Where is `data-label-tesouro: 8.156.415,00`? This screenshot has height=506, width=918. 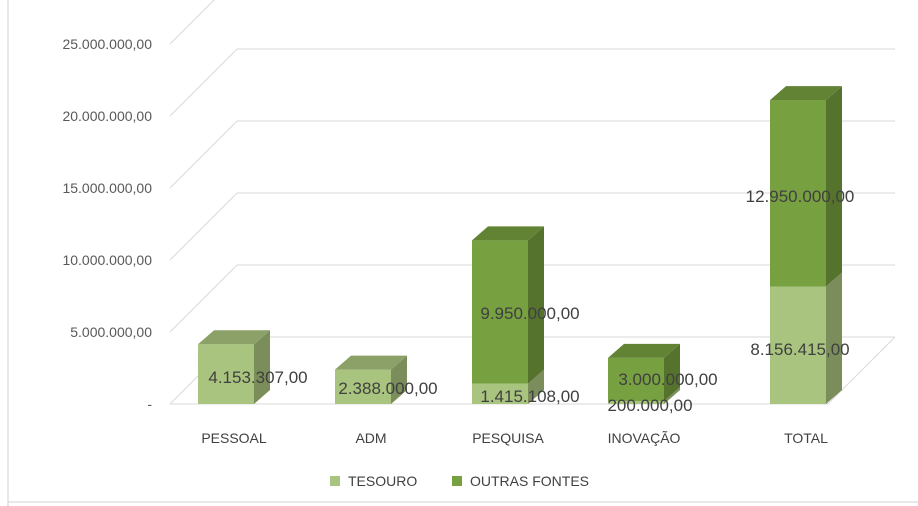 data-label-tesouro: 8.156.415,00 is located at coordinates (799, 349).